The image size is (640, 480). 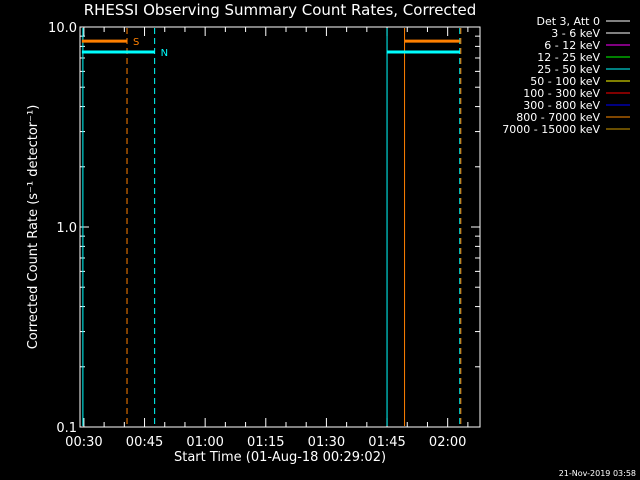 I want to click on y-tick-label: 0.1, so click(x=66, y=428).